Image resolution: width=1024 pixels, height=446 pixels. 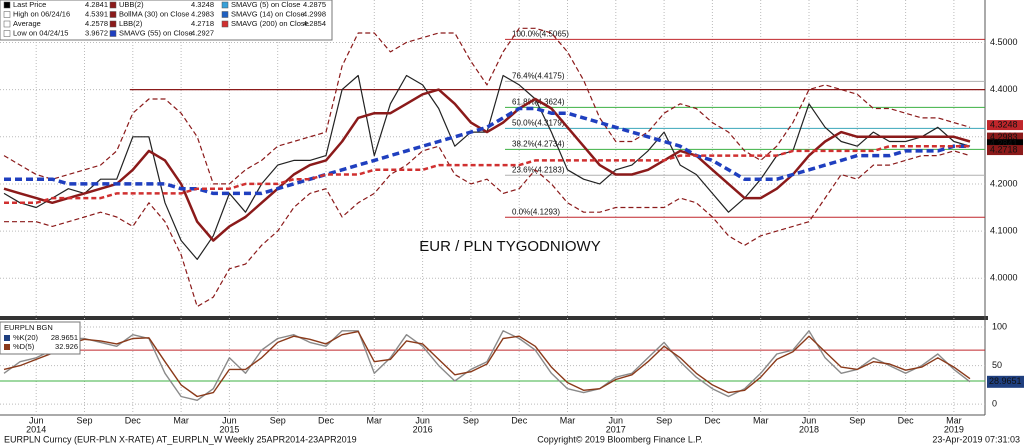 I want to click on legend-label: SMAVG (55) on Close, so click(x=156, y=32).